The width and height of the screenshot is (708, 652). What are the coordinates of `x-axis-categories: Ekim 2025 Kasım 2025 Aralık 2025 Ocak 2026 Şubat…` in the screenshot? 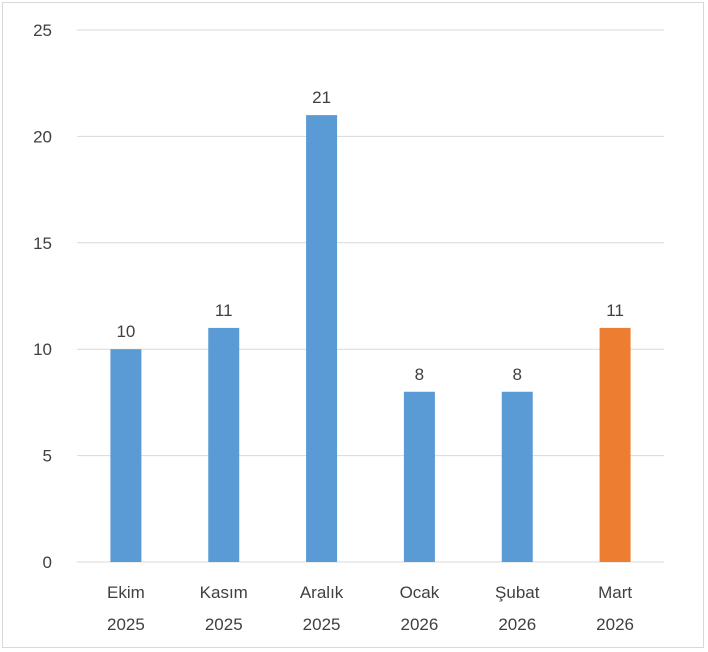 It's located at (370, 608).